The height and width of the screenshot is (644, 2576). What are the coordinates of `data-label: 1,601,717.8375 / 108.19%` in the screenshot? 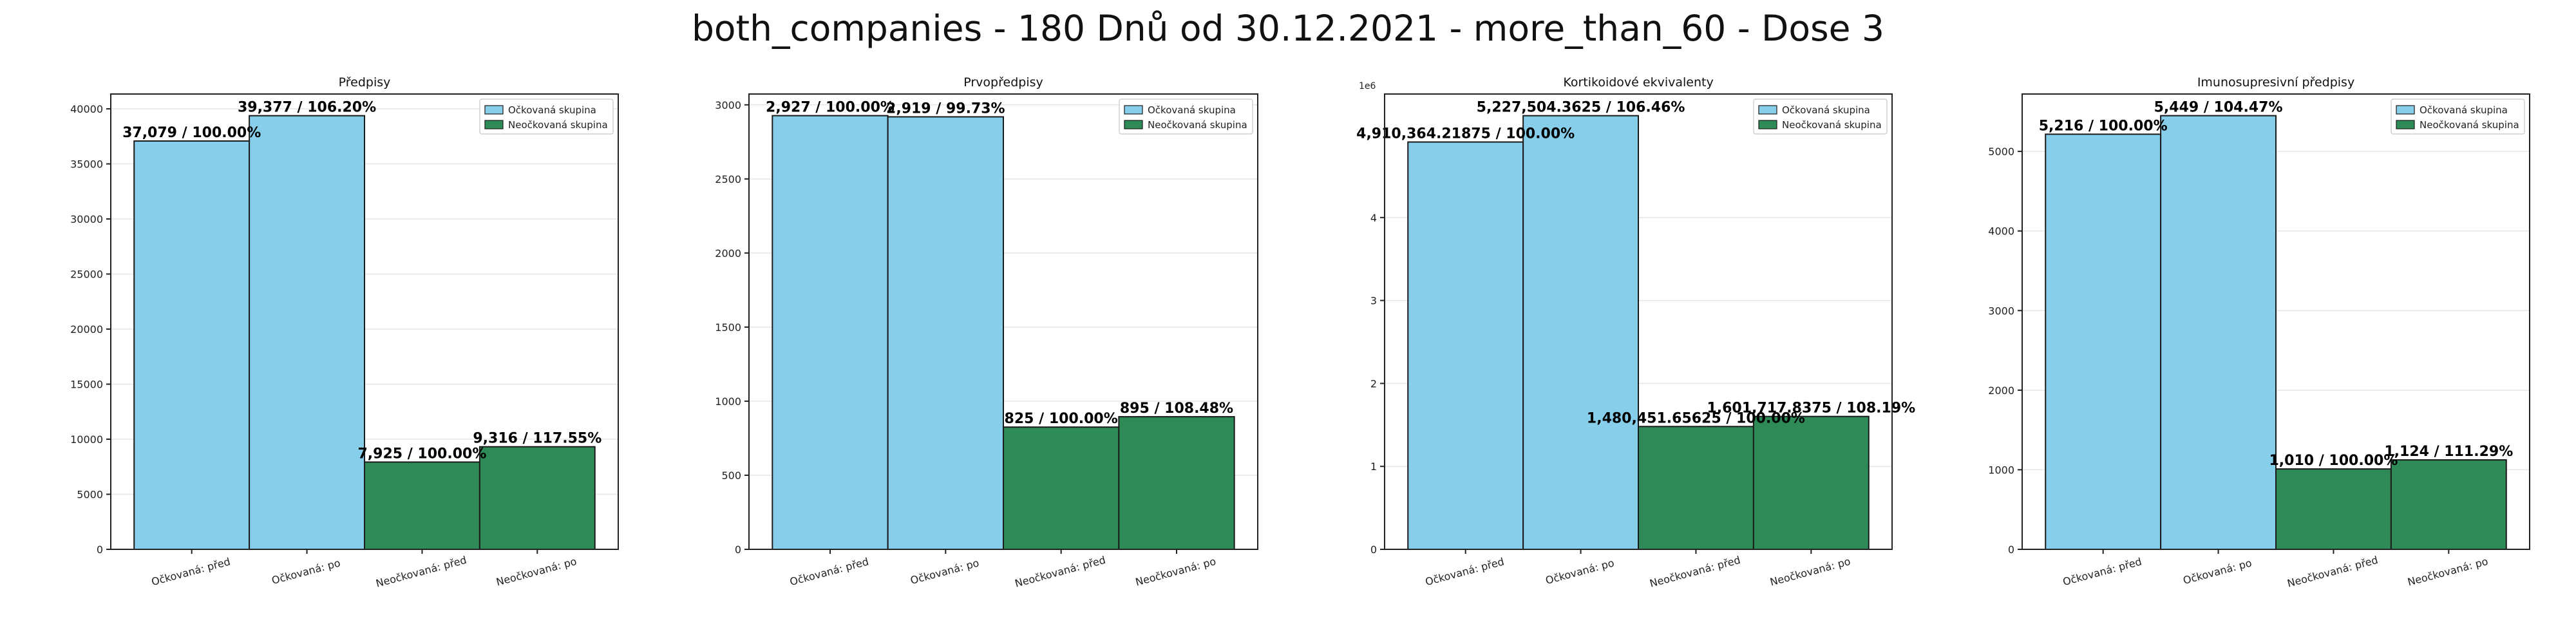 It's located at (1811, 409).